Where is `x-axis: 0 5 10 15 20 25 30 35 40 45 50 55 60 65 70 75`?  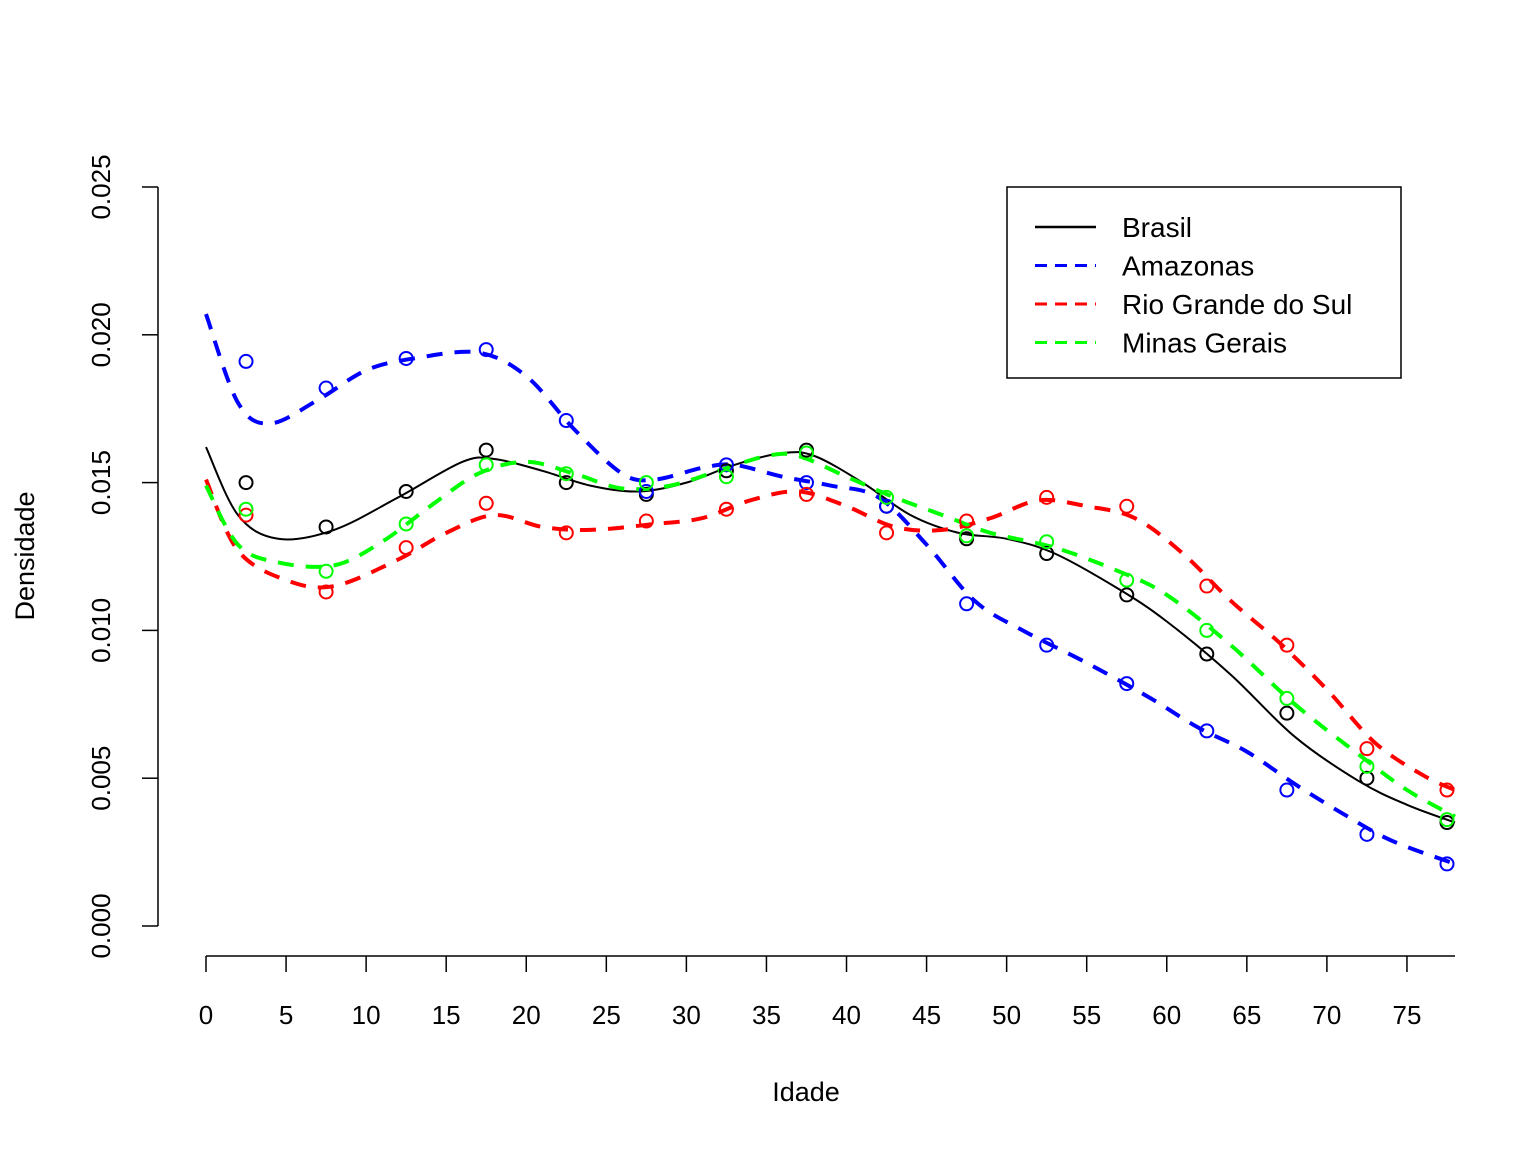 x-axis: 0 5 10 15 20 25 30 35 40 45 50 55 60 65 70 75 is located at coordinates (827, 992).